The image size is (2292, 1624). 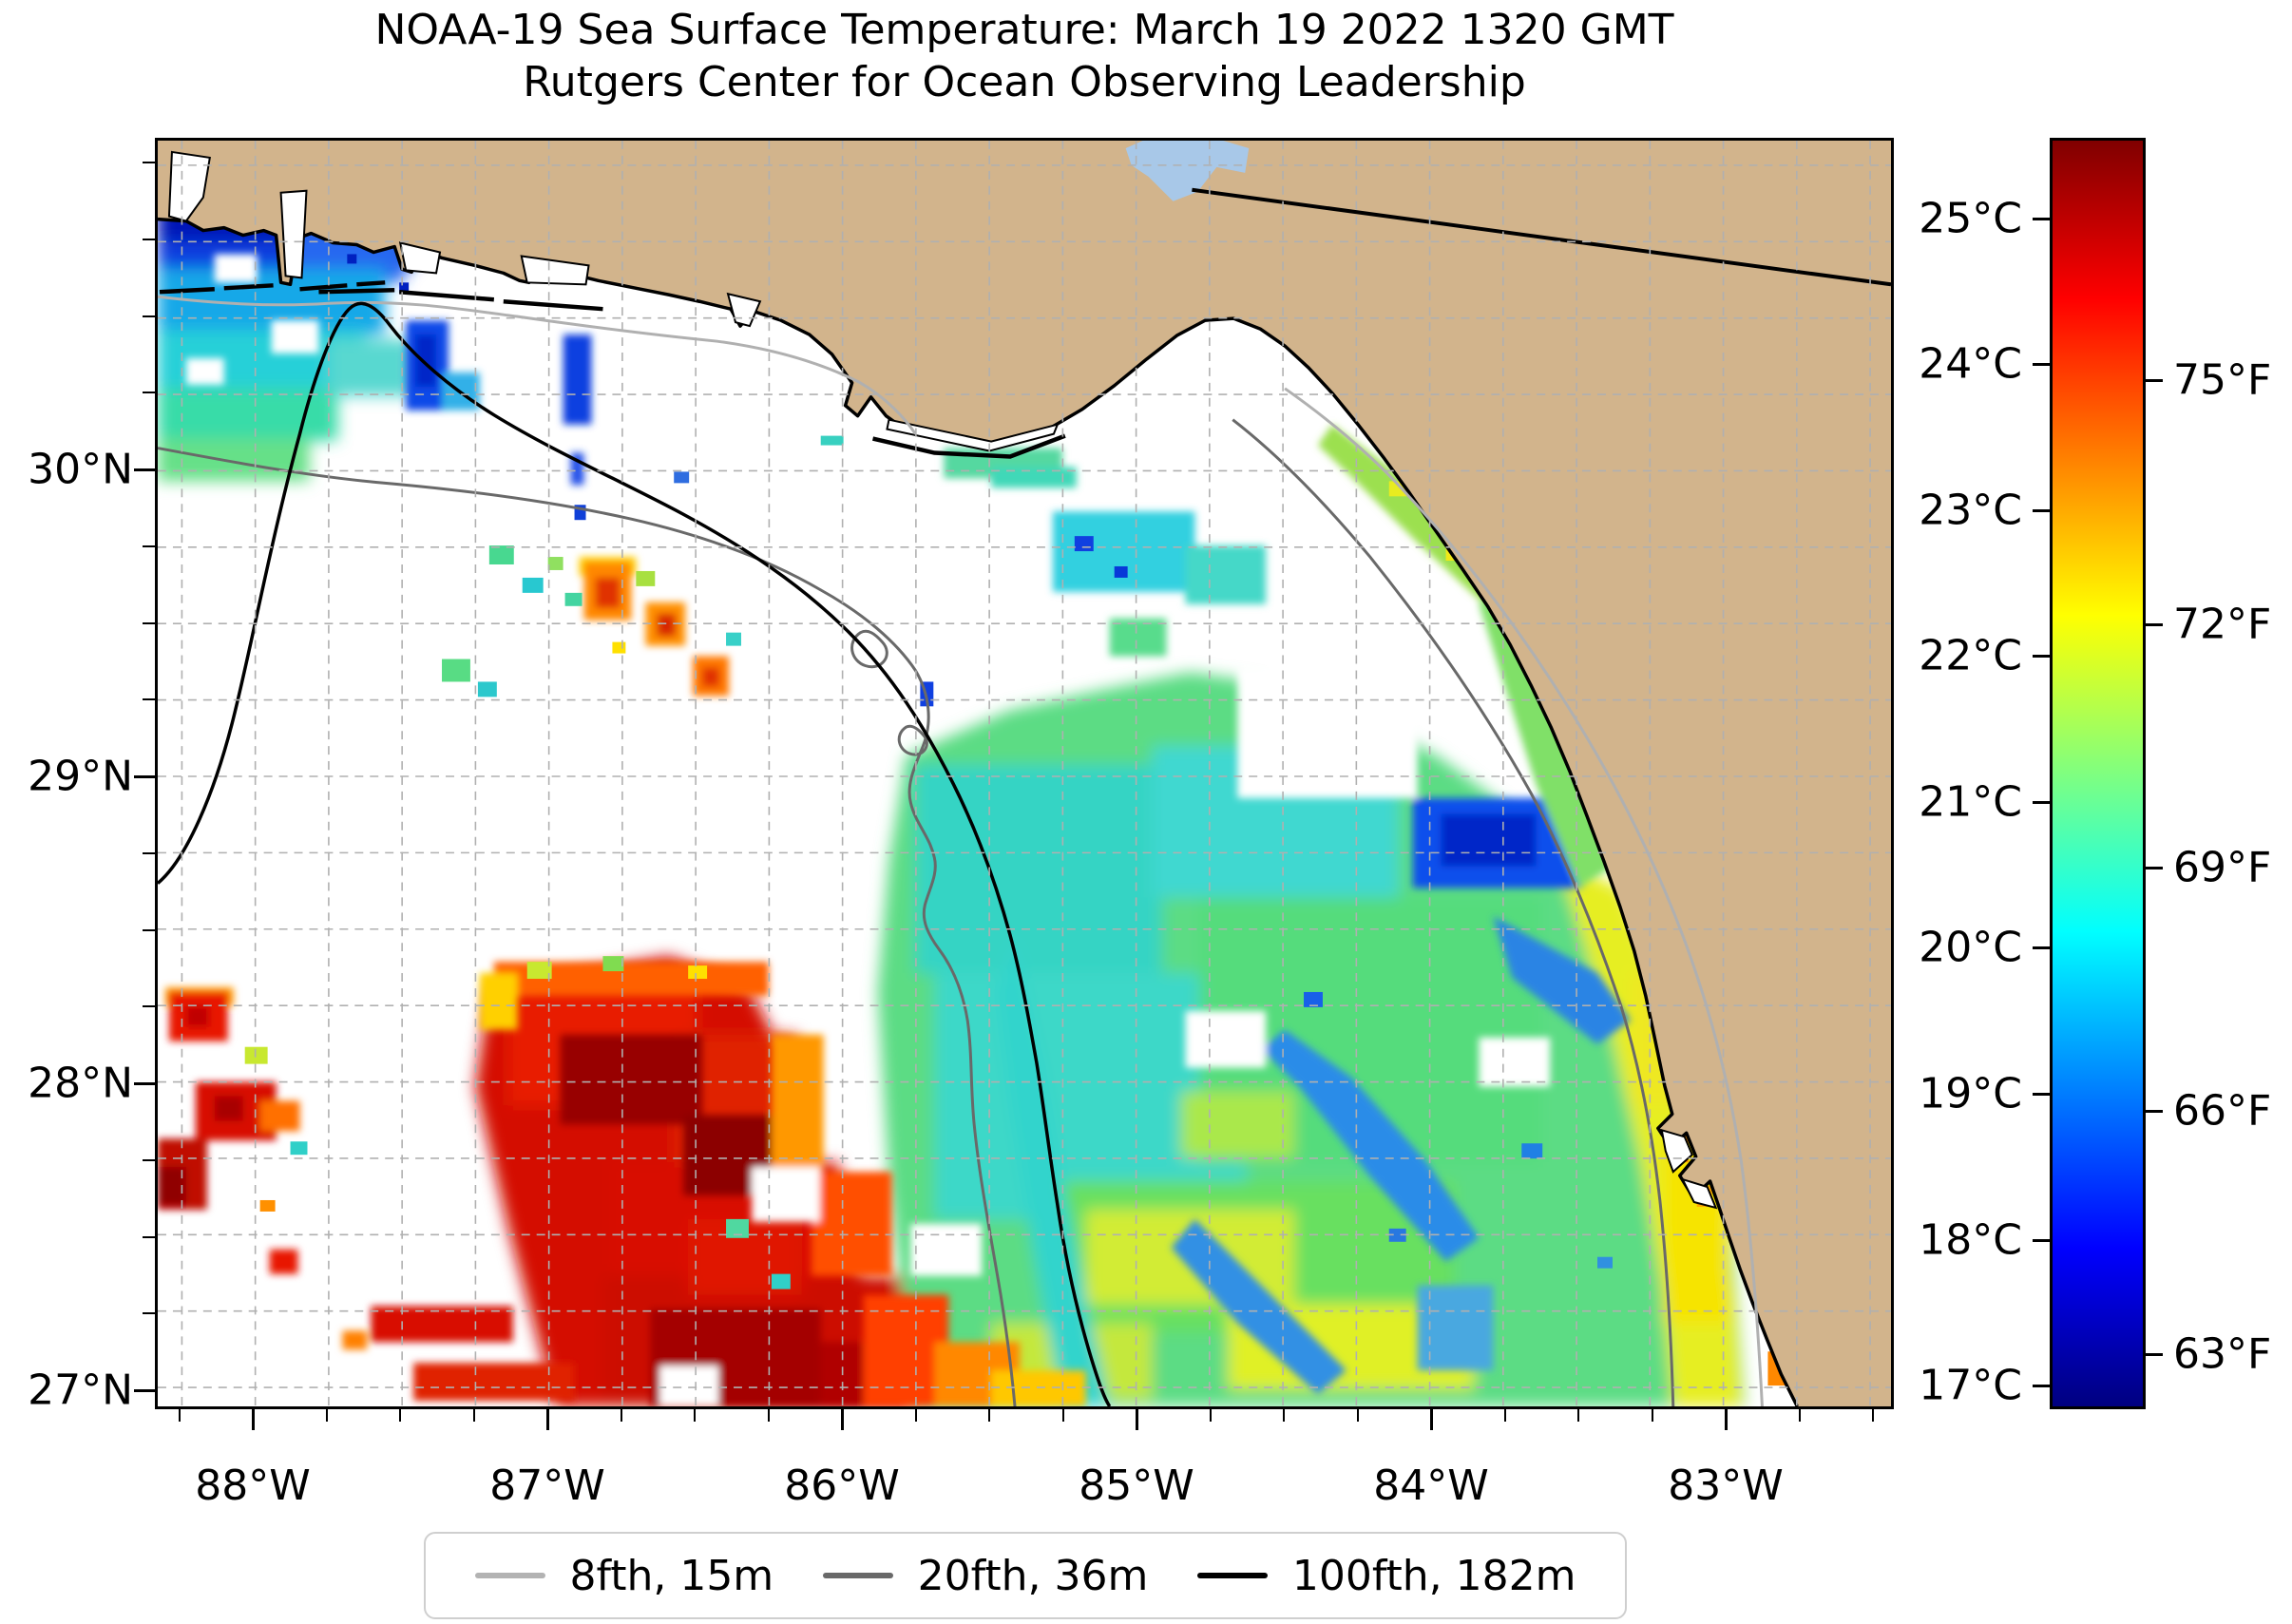 I want to click on colorbar-celsius-label: 22°C, so click(x=1970, y=655).